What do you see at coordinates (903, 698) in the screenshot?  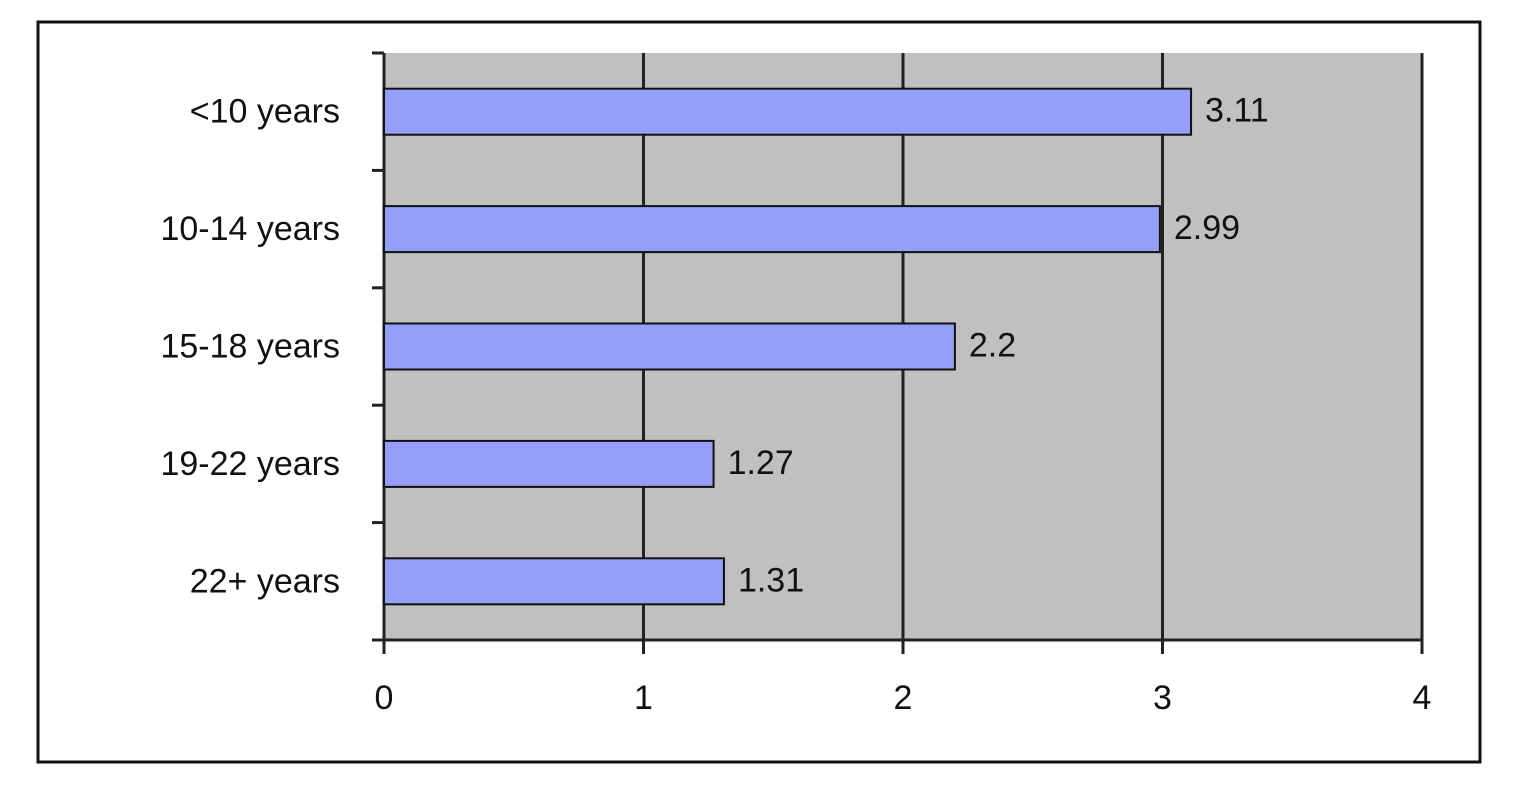 I see `x-tick-label: 2` at bounding box center [903, 698].